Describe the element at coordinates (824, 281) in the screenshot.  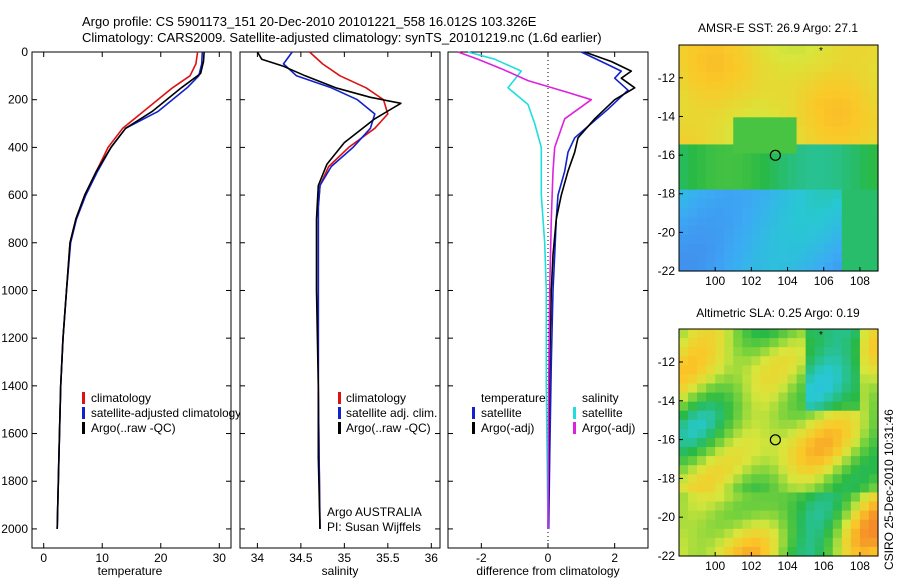
I see `x-tick-label: 106` at that location.